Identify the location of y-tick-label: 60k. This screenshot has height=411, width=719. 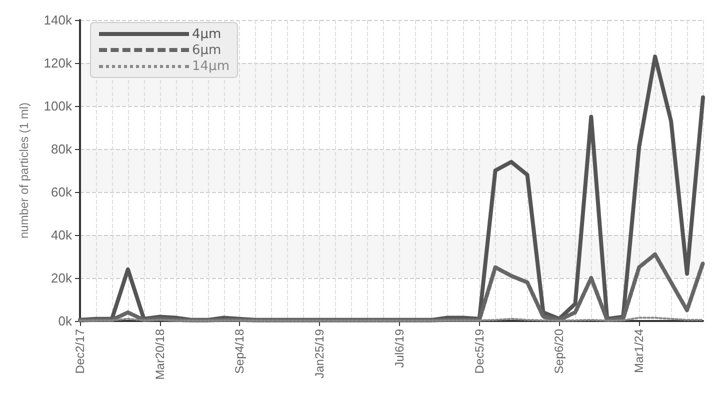
(61, 192).